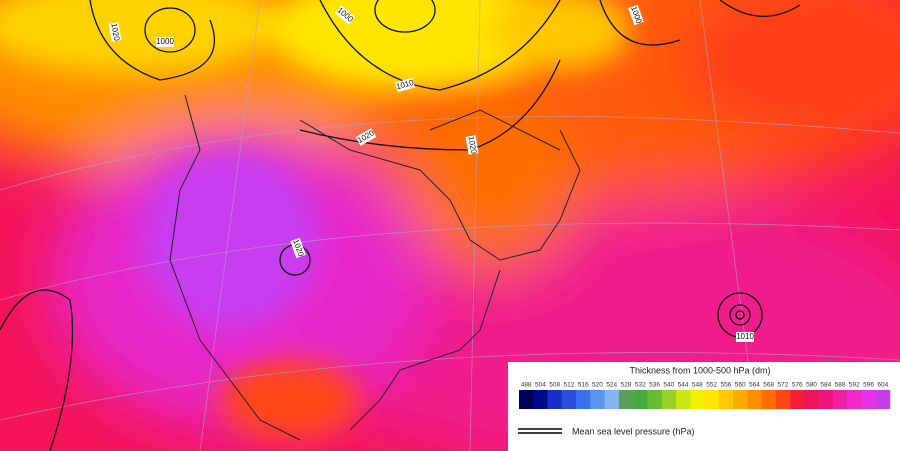  Describe the element at coordinates (668, 385) in the screenshot. I see `level-label: 540` at that location.